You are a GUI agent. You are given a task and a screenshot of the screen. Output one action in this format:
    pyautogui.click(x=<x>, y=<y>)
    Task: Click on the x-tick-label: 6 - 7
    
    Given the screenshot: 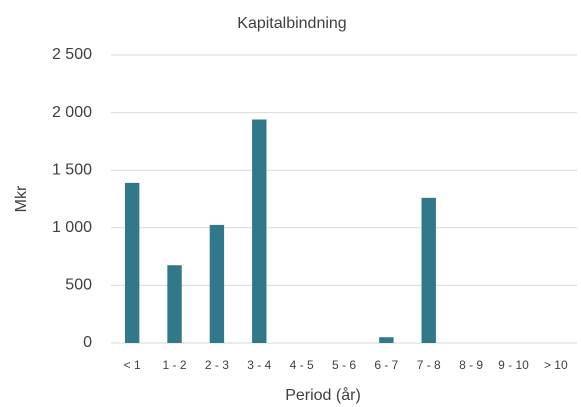 What is the action you would take?
    pyautogui.click(x=386, y=365)
    